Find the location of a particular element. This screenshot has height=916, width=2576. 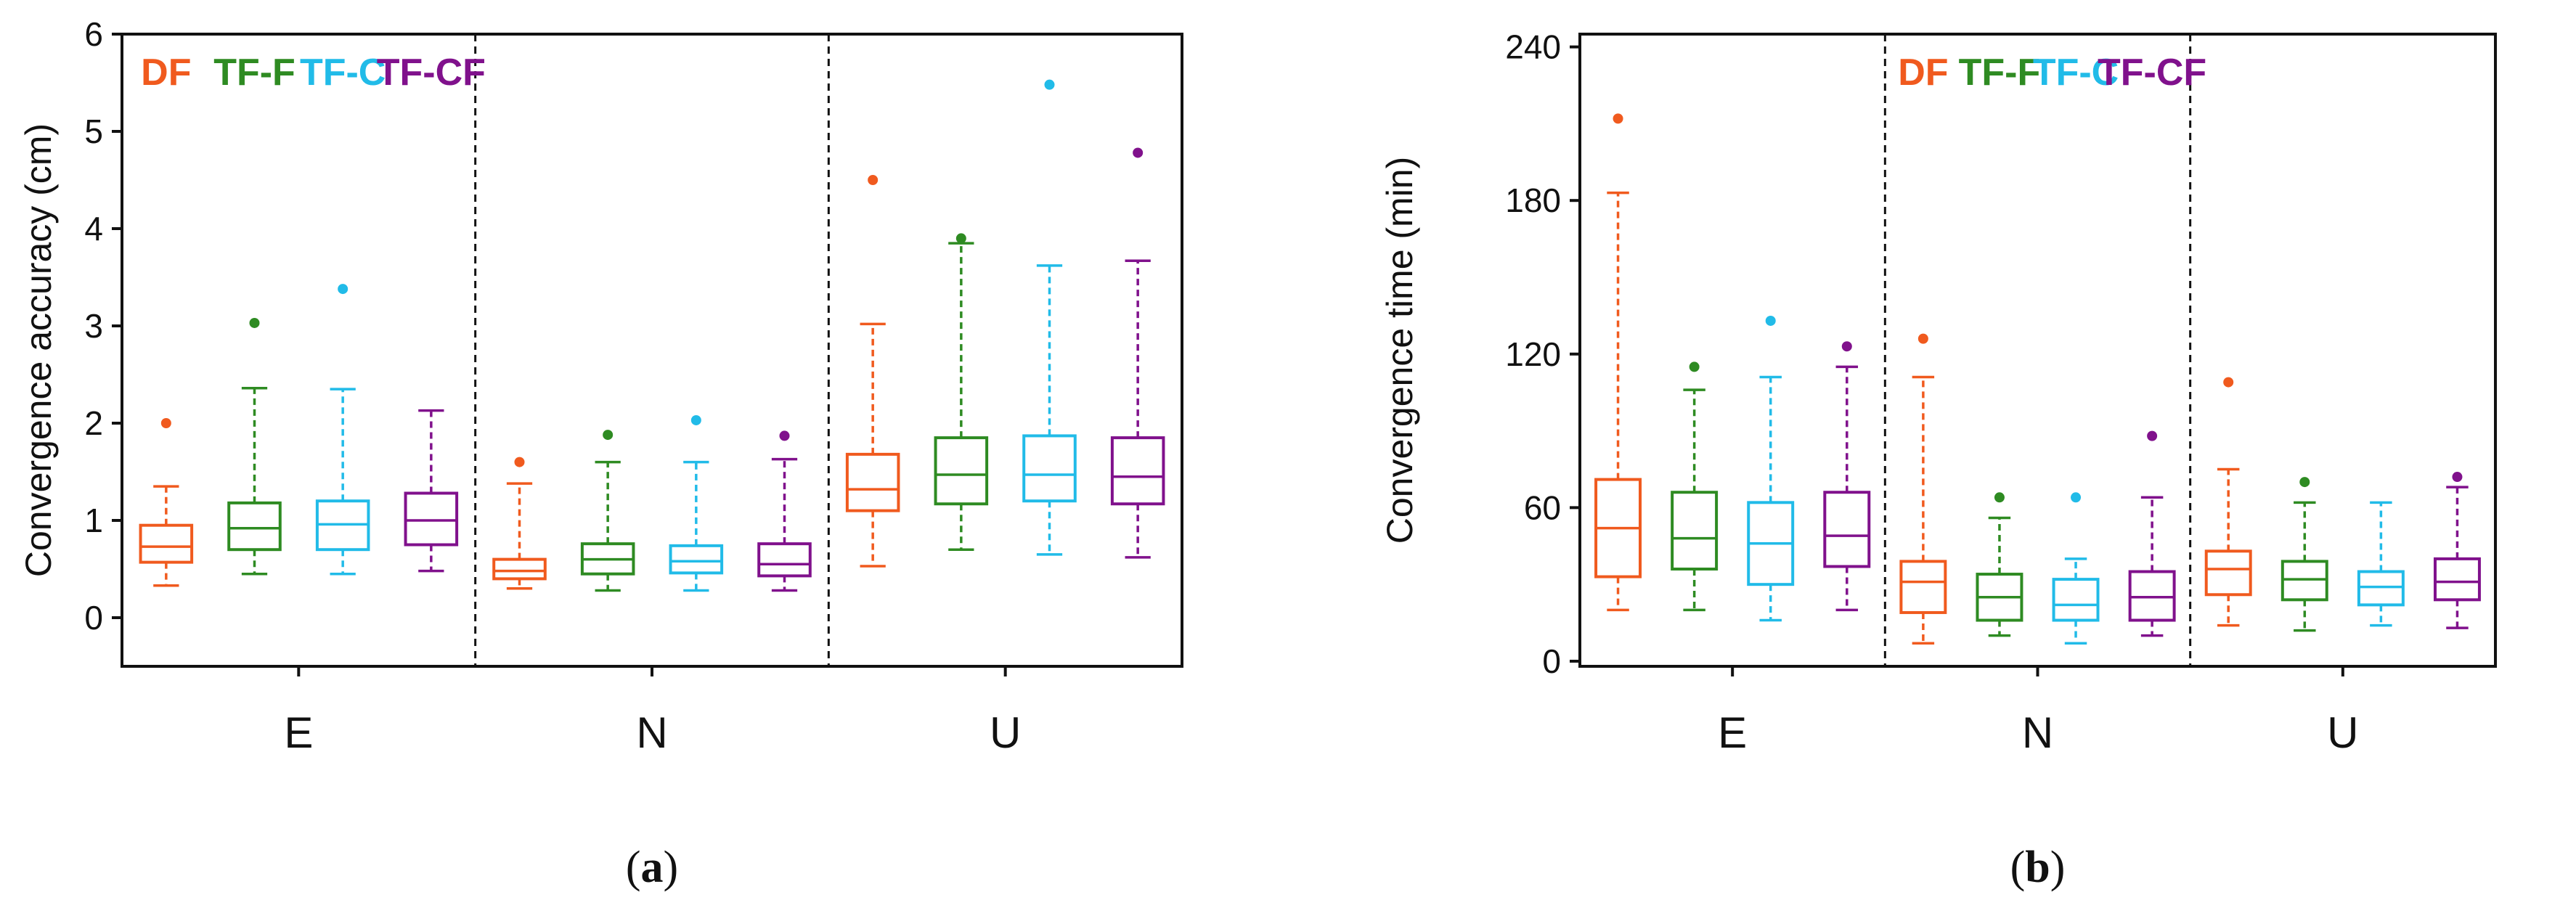

y-tick-label: 6 is located at coordinates (93, 34).